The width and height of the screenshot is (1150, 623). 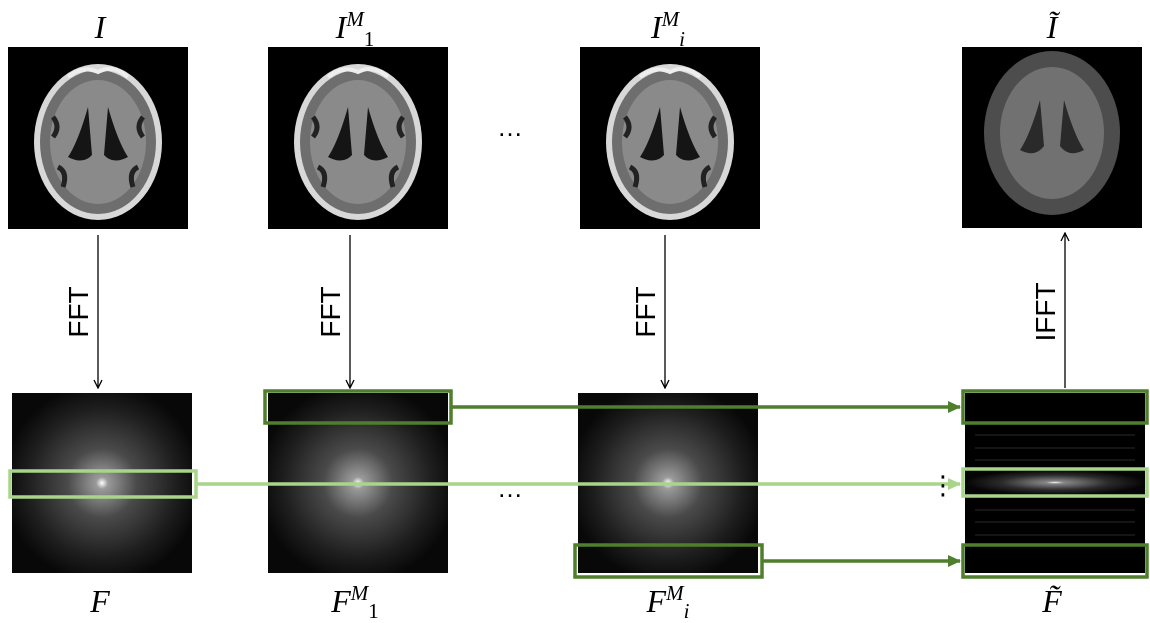 What do you see at coordinates (1052, 137) in the screenshot?
I see `image-reconstructed` at bounding box center [1052, 137].